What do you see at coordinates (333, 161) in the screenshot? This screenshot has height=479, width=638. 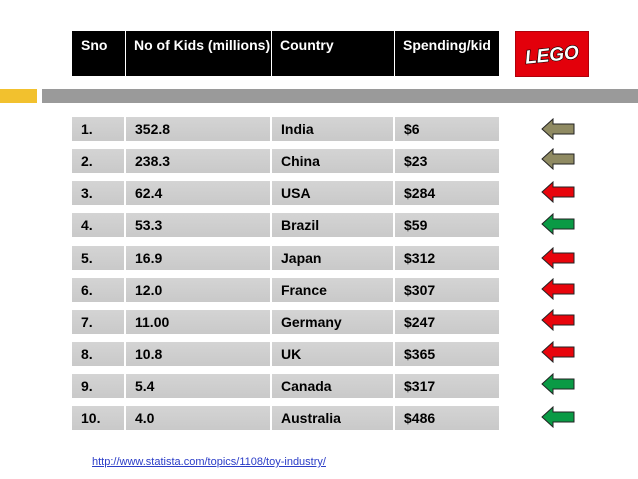 I see `cell-country: China` at bounding box center [333, 161].